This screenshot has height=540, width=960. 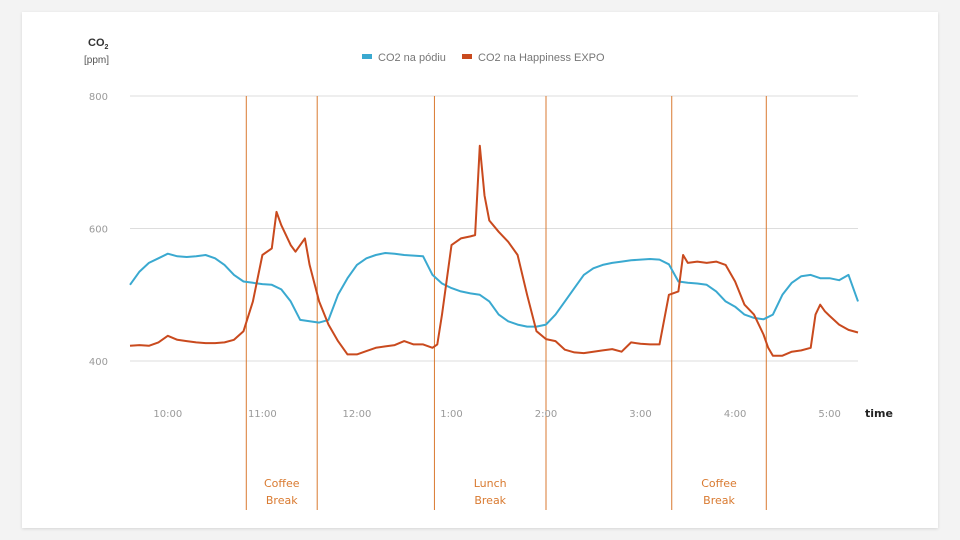 What do you see at coordinates (167, 414) in the screenshot?
I see `x-tick-label: 10:00` at bounding box center [167, 414].